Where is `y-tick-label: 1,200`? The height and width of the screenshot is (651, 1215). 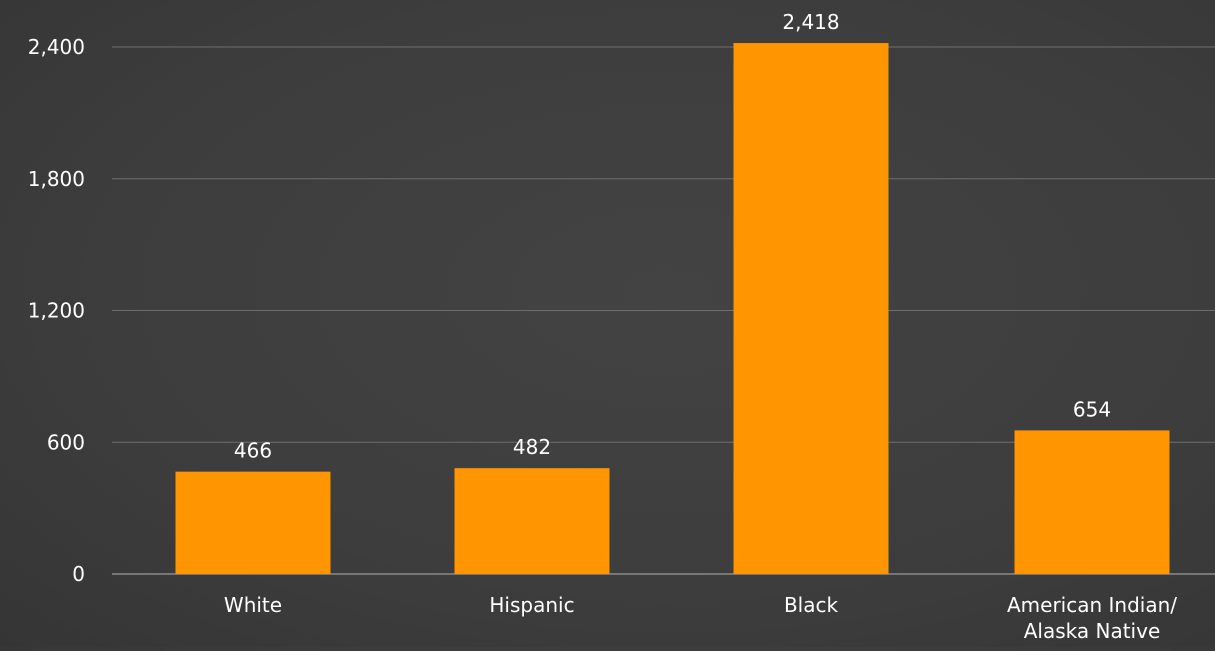 y-tick-label: 1,200 is located at coordinates (56, 311).